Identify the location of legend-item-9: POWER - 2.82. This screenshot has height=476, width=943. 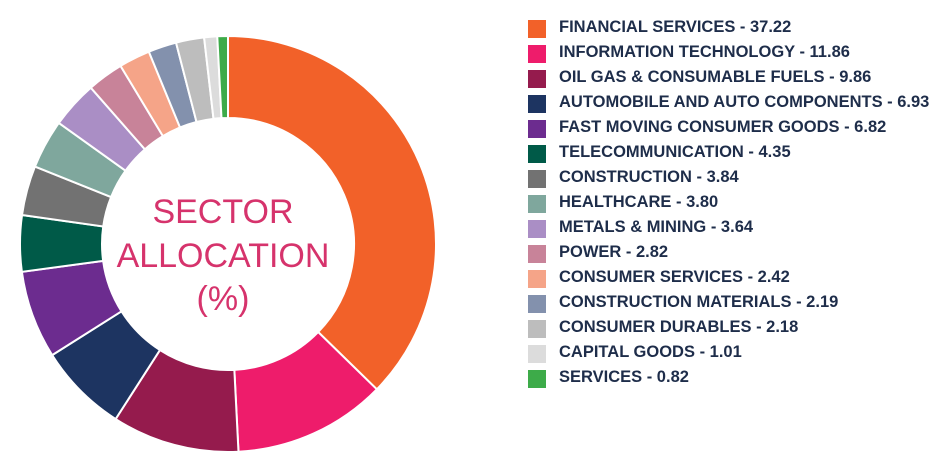
(733, 252).